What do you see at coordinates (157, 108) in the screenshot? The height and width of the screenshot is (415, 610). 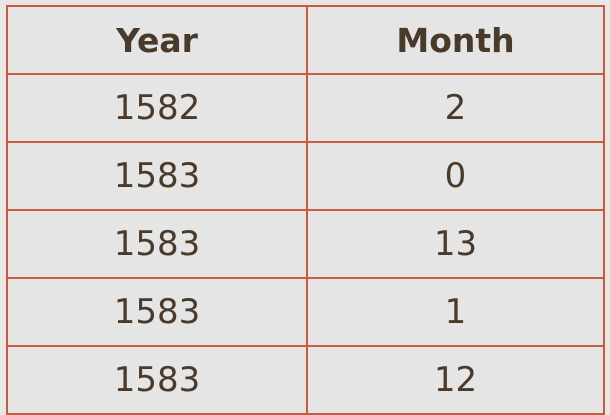 I see `cell-year: 1582` at bounding box center [157, 108].